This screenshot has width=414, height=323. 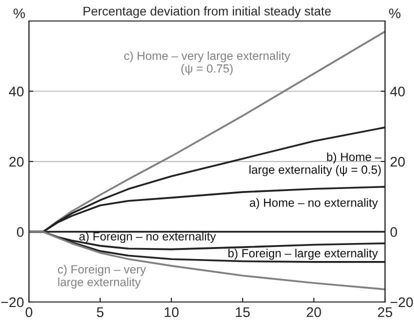 What do you see at coordinates (394, 232) in the screenshot?
I see `y2-tick-label: 0` at bounding box center [394, 232].